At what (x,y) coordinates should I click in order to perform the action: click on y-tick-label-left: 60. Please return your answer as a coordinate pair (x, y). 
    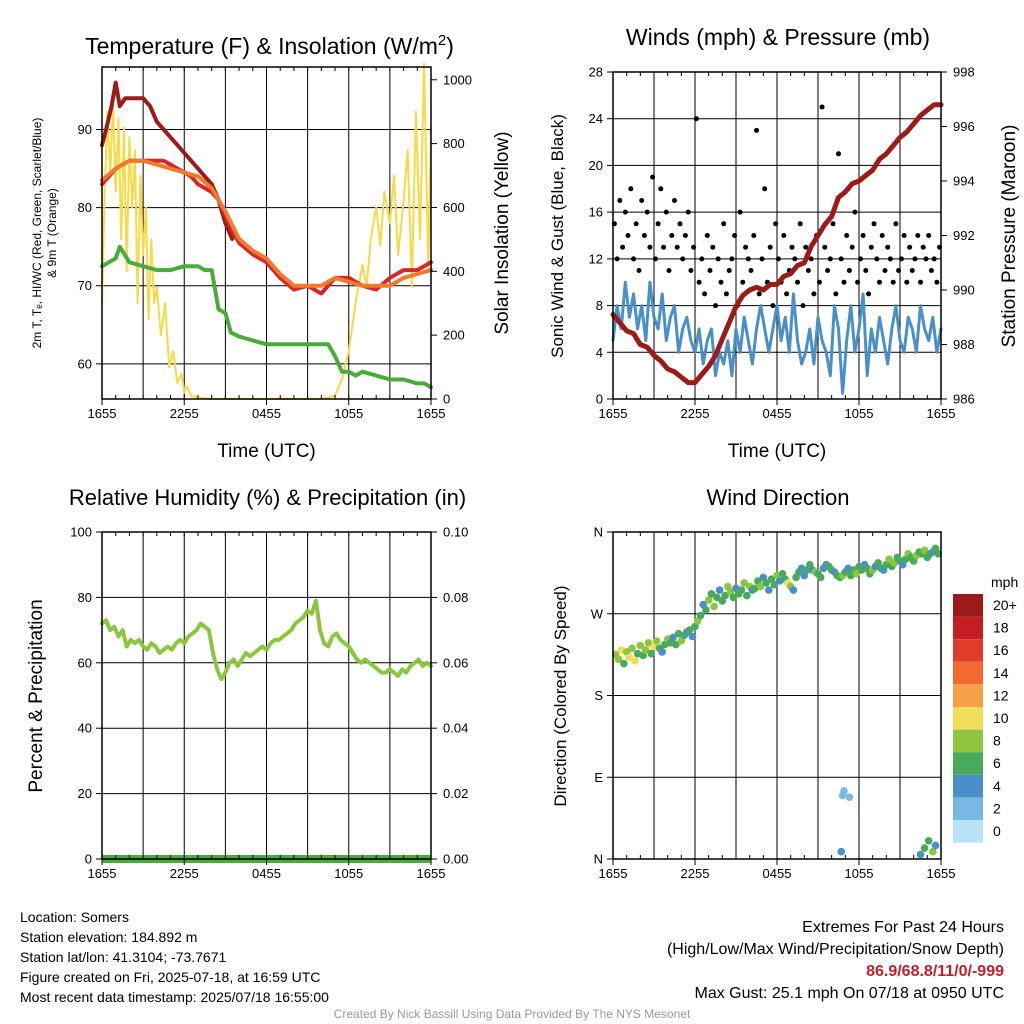
    Looking at the image, I should click on (85, 662).